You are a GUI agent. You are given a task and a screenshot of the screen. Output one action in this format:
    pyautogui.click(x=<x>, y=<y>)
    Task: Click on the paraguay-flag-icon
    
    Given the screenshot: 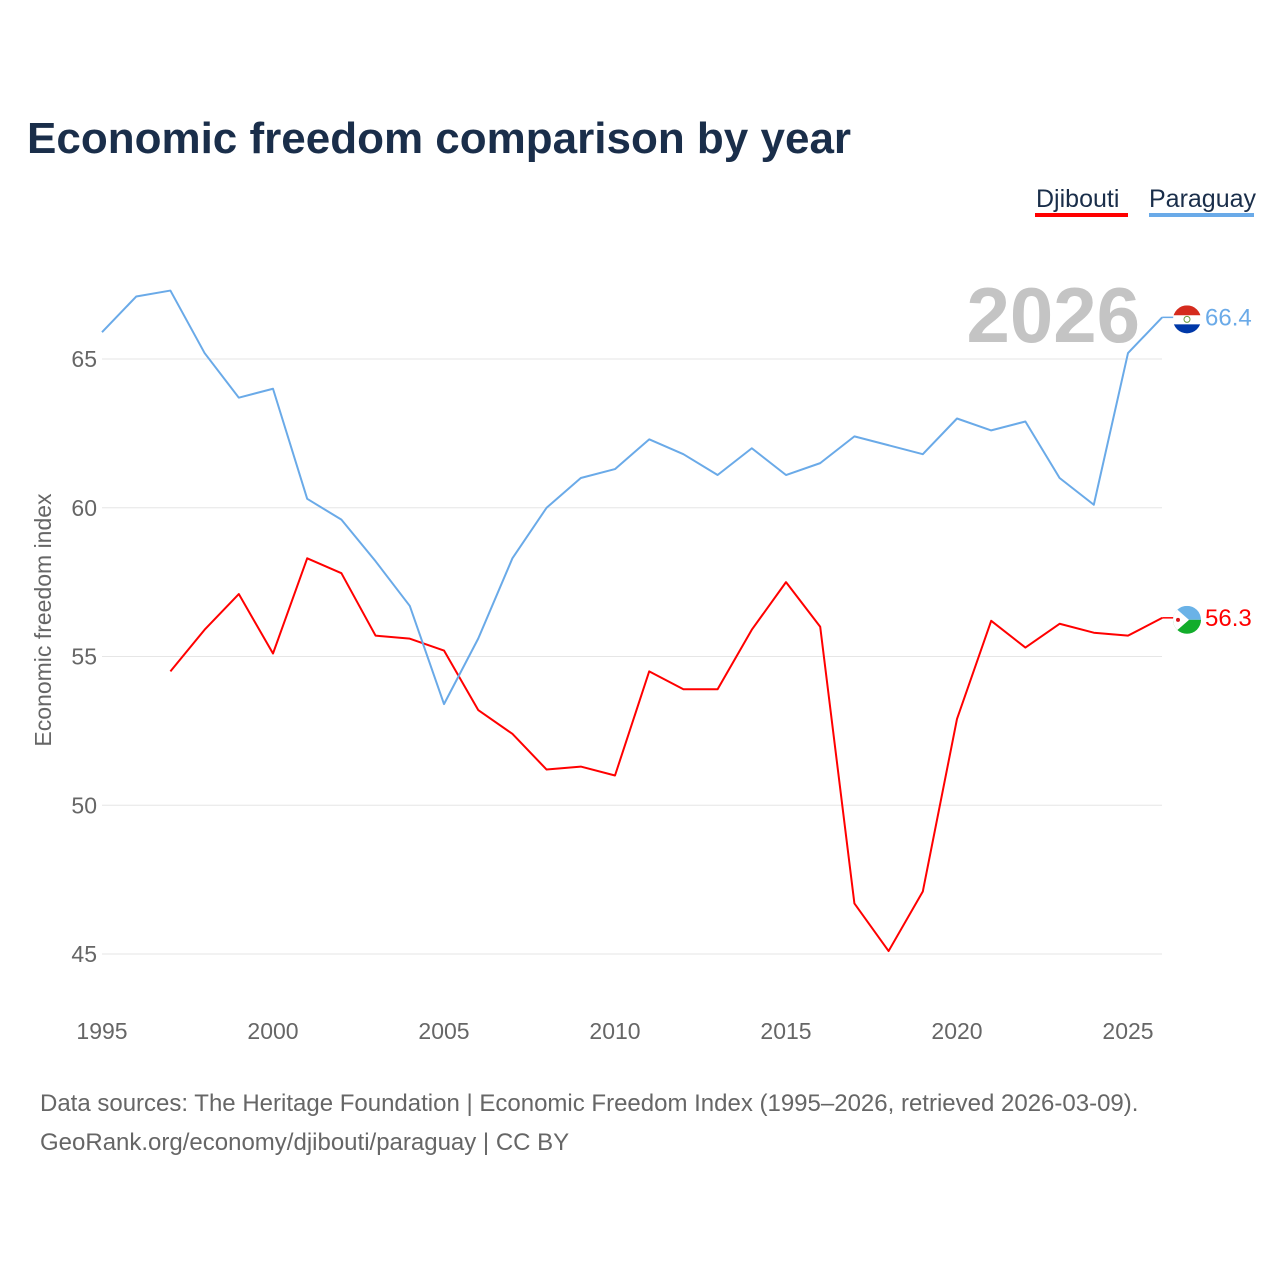 What is the action you would take?
    pyautogui.click(x=1187, y=319)
    